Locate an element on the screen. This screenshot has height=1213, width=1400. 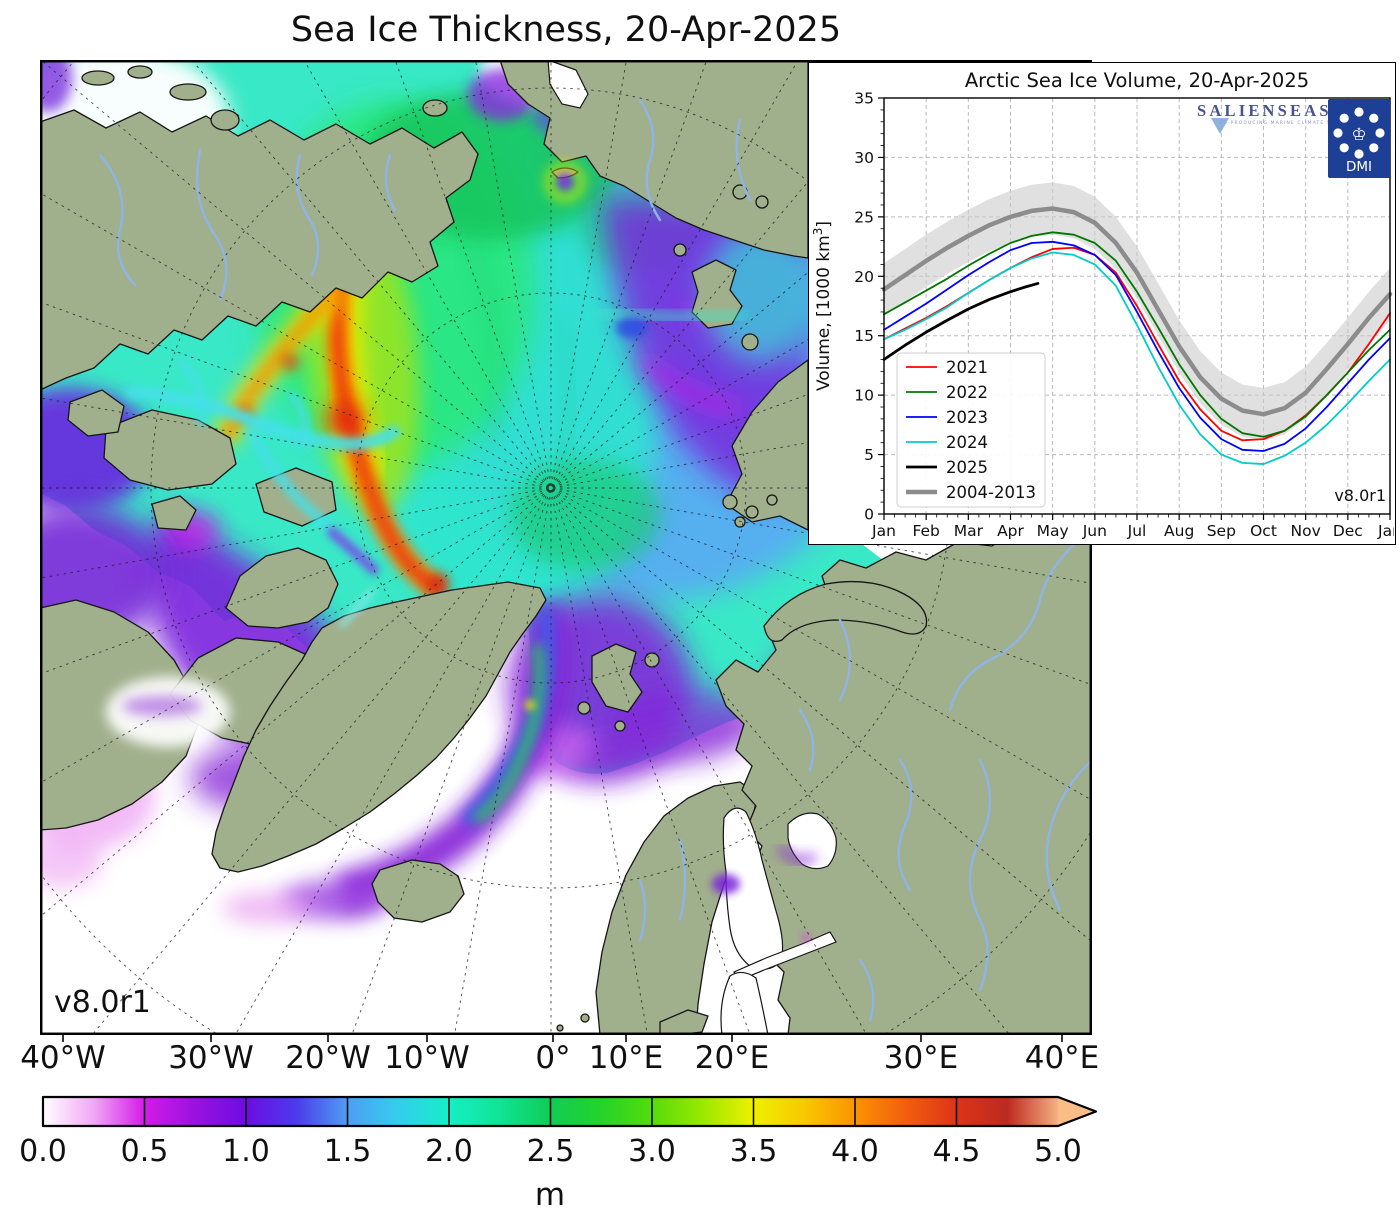
month-tick-label: Apr is located at coordinates (1010, 531).